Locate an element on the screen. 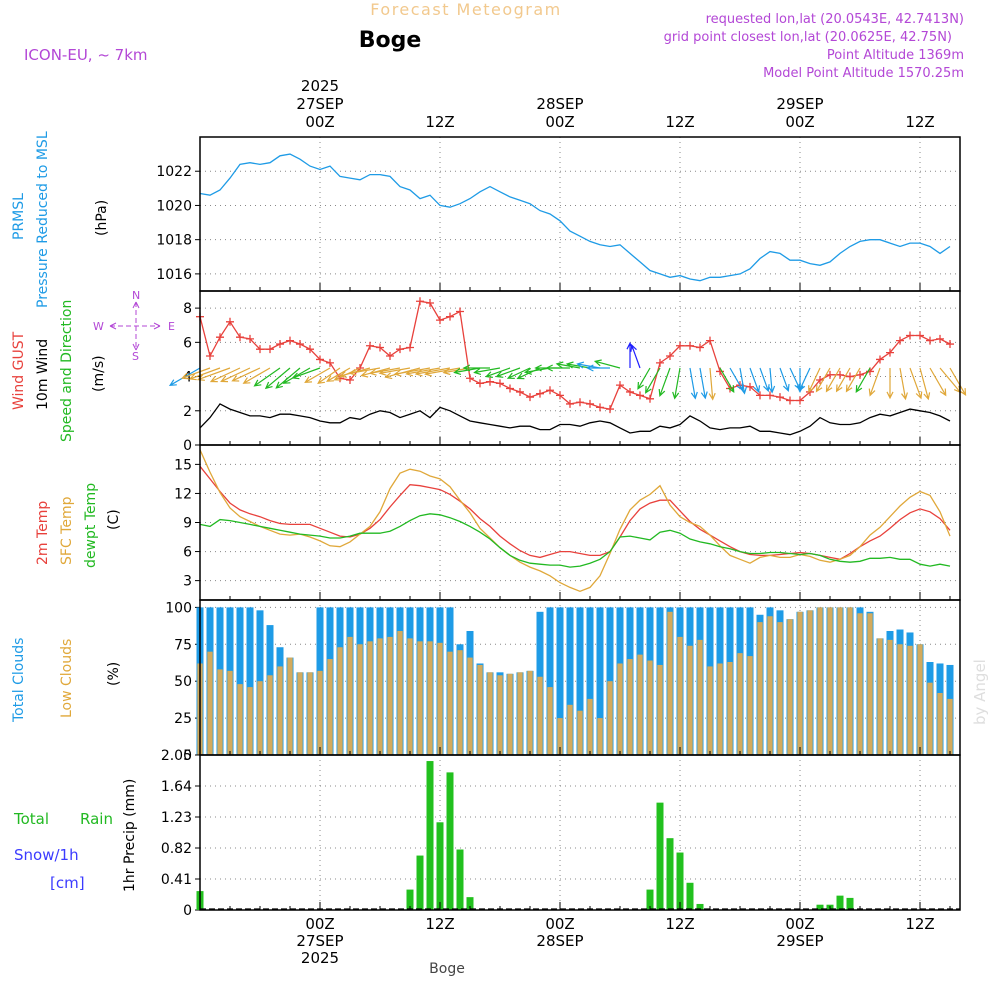  precip-ytick-label: 0 is located at coordinates (187, 911).